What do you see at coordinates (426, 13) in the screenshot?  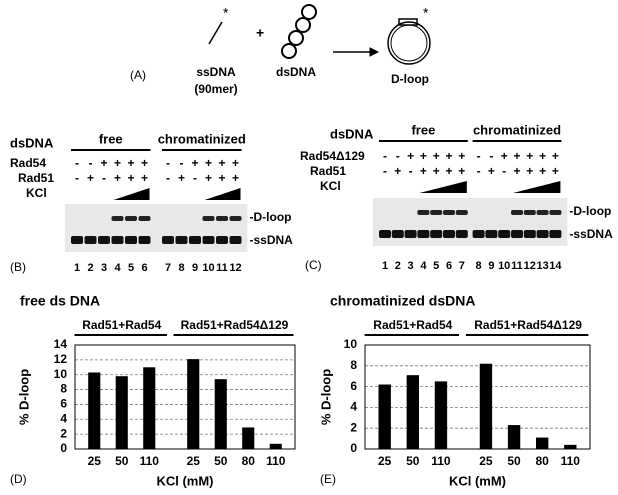 I see `star: *` at bounding box center [426, 13].